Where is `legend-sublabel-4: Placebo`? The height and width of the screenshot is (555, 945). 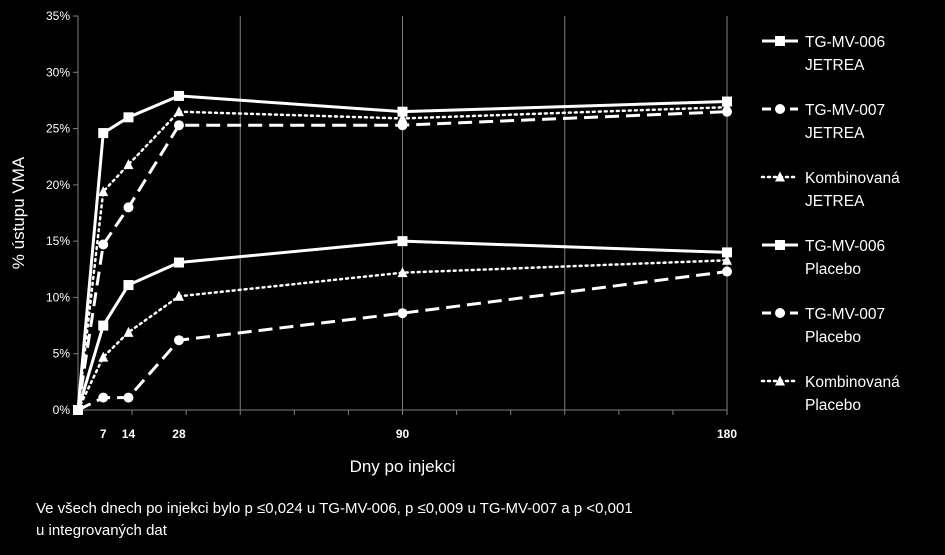
legend-sublabel-4: Placebo is located at coordinates (833, 269).